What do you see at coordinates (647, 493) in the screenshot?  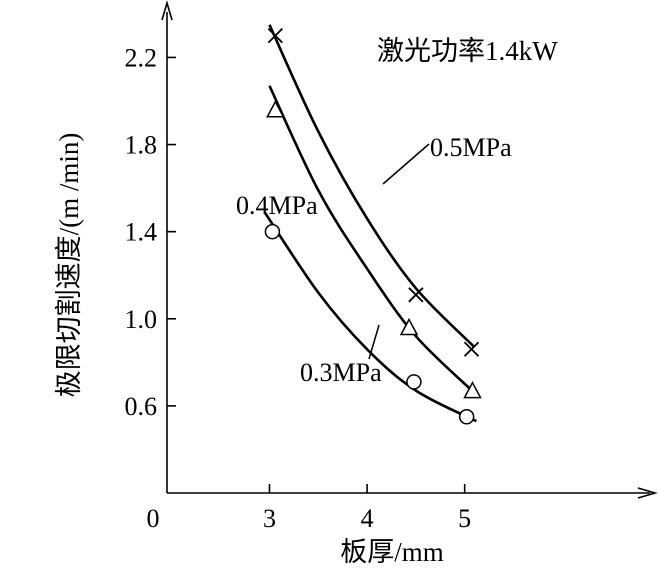 I see `x-axis-arrow-icon` at bounding box center [647, 493].